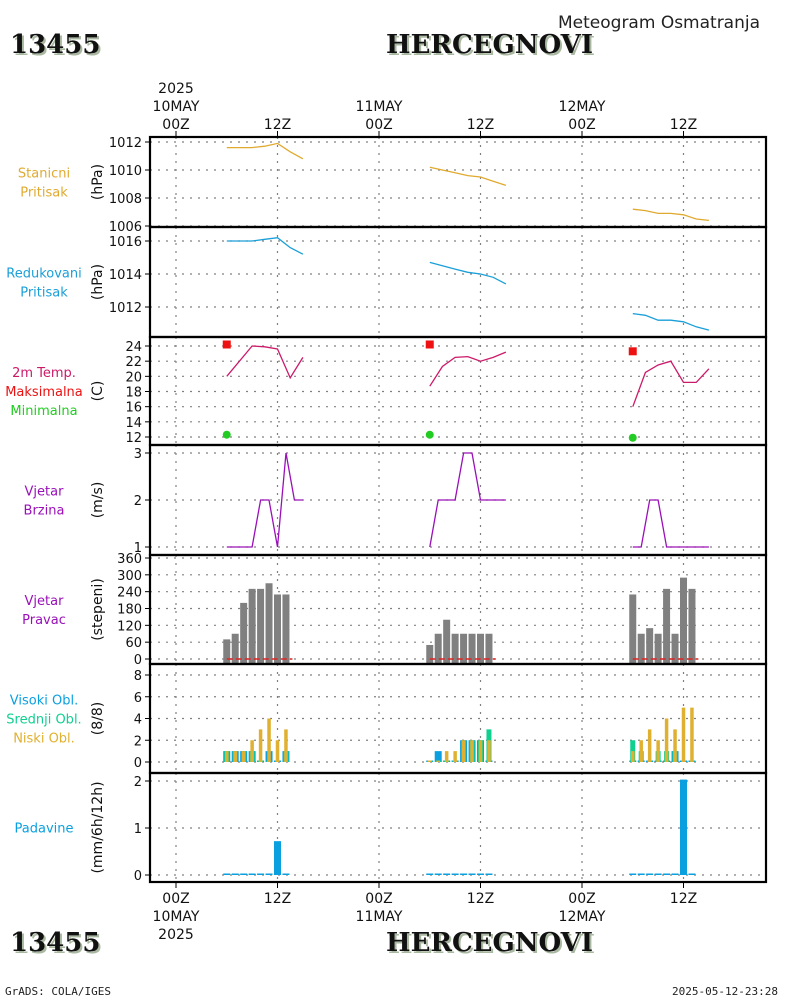  I want to click on timestamp-text: 2025-05-12-23:28, so click(725, 991).